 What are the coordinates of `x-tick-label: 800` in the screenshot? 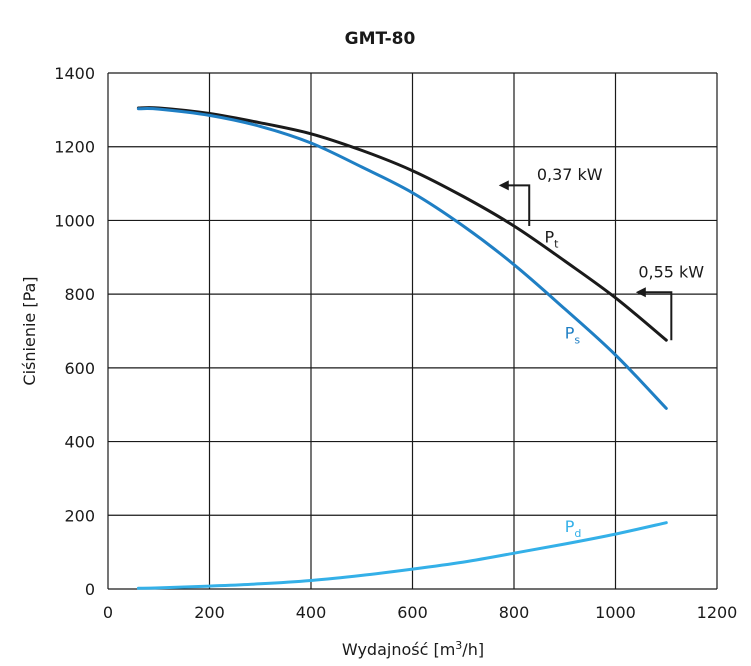 It's located at (514, 612).